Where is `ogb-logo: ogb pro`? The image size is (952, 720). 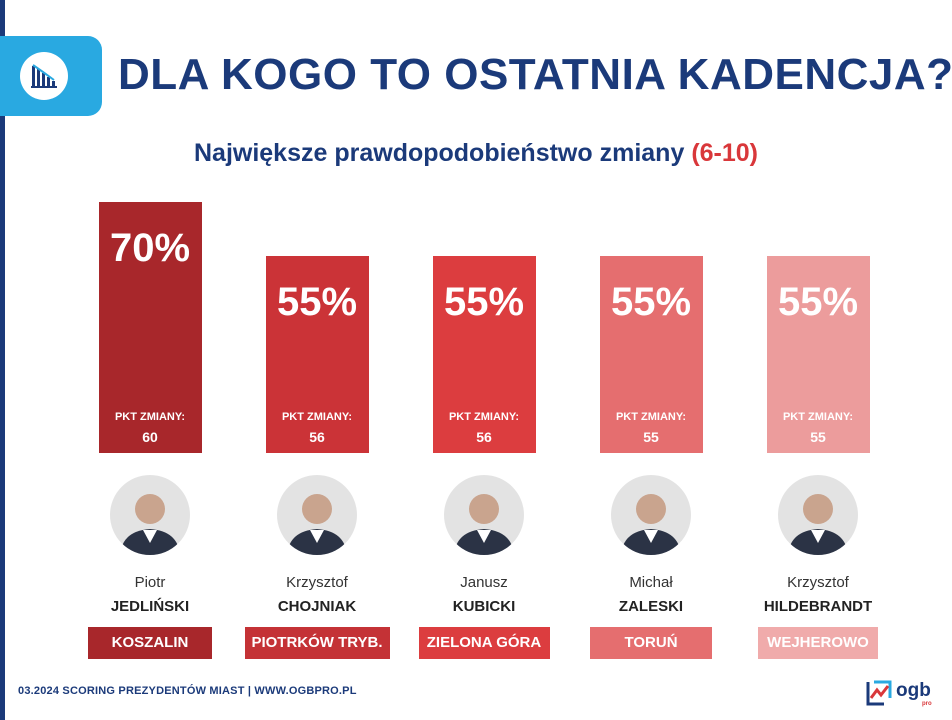
ogb-logo: ogb pro is located at coordinates (900, 693).